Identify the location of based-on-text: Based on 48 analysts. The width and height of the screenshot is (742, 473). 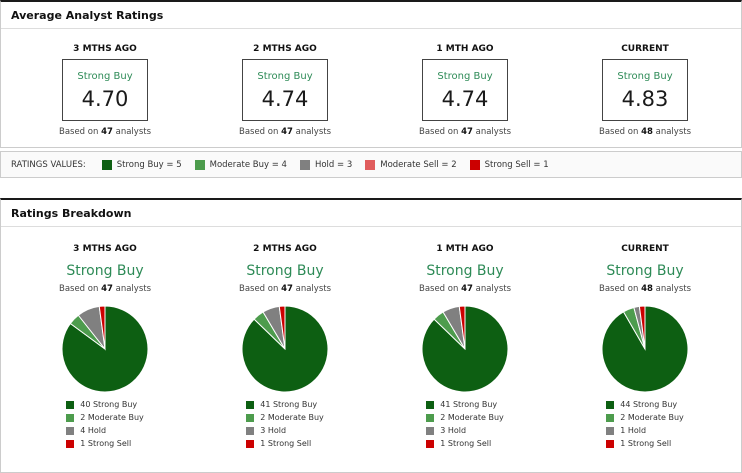
(645, 132).